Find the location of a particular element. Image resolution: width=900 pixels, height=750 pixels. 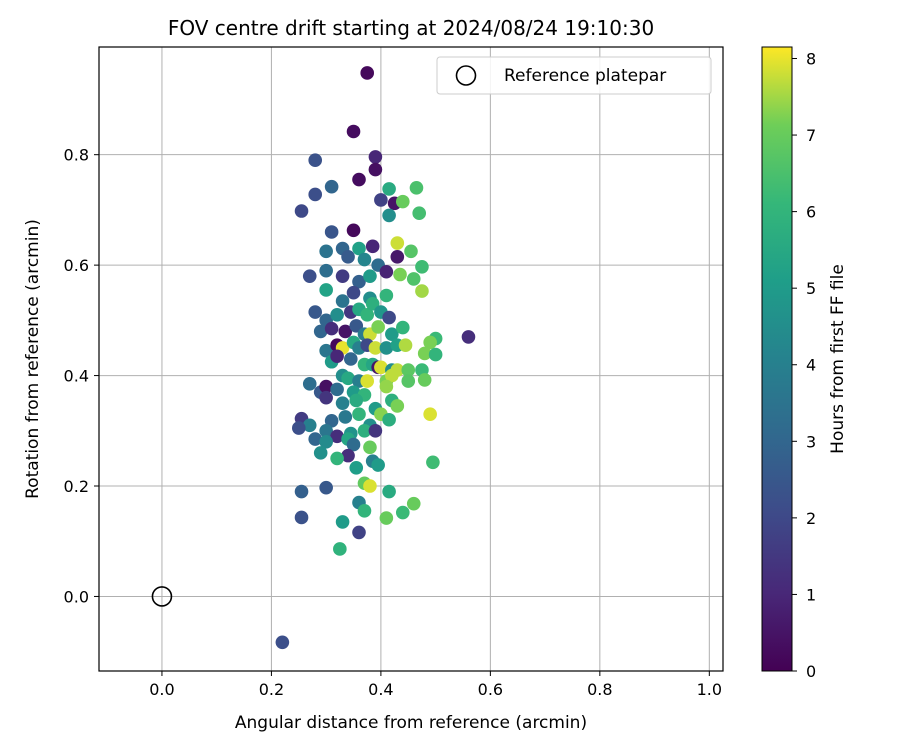

y-axis-label: Rotation from reference (arcmin) is located at coordinates (33, 359).